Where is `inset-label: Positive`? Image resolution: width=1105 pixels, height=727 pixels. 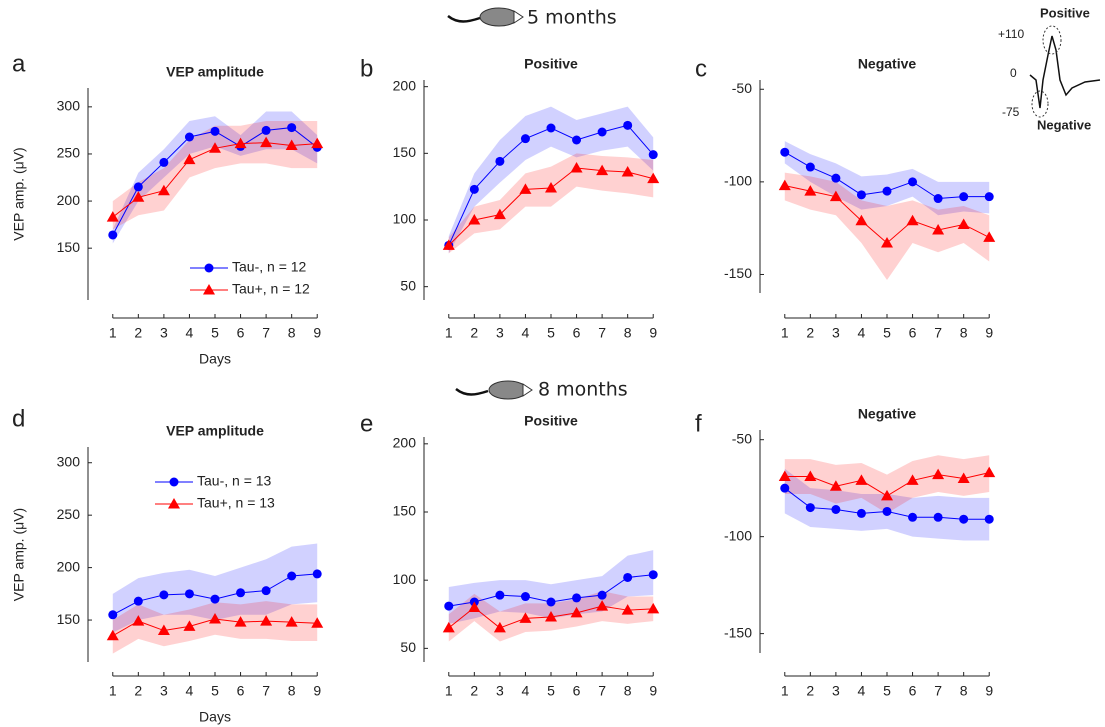
inset-label: Positive is located at coordinates (1065, 12).